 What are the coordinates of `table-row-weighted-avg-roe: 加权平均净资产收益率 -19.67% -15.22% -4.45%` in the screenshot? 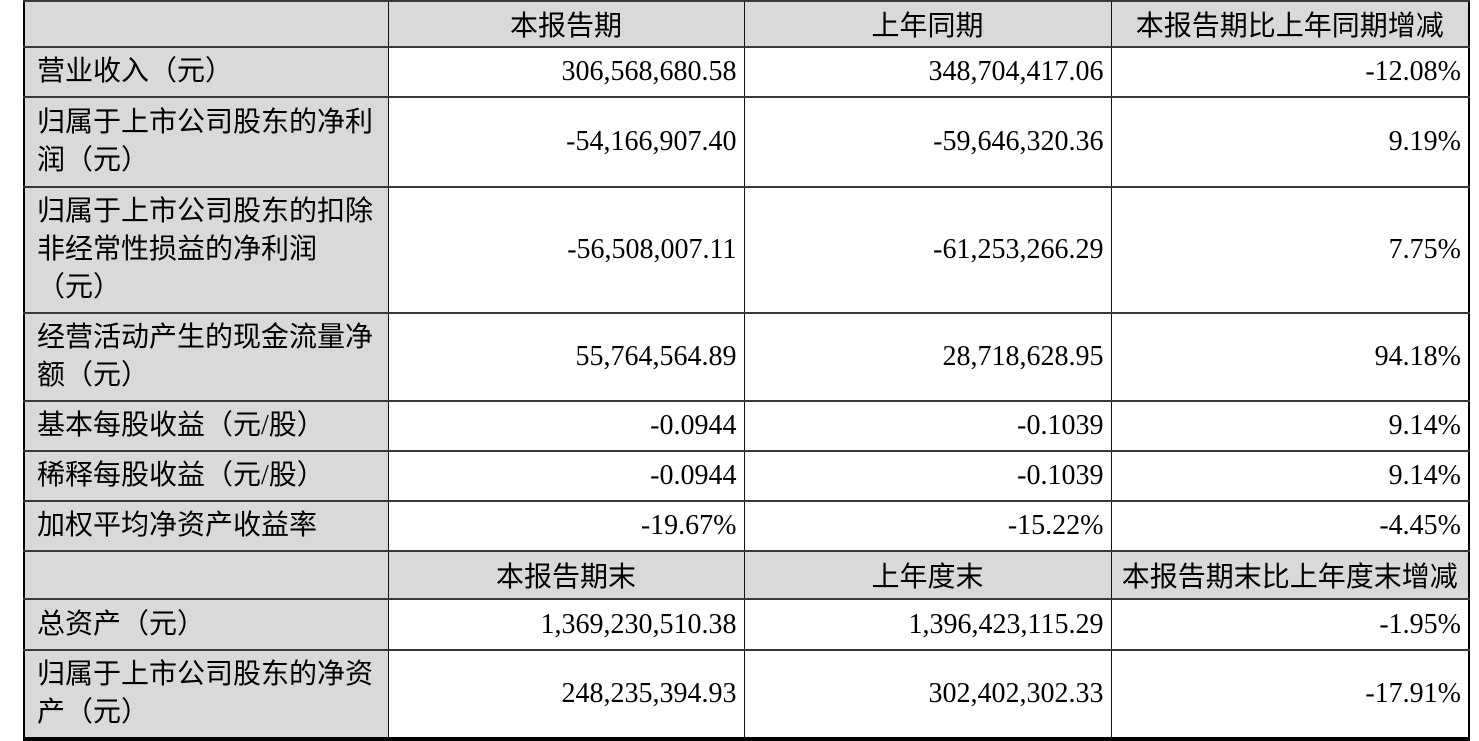 It's located at (746, 526).